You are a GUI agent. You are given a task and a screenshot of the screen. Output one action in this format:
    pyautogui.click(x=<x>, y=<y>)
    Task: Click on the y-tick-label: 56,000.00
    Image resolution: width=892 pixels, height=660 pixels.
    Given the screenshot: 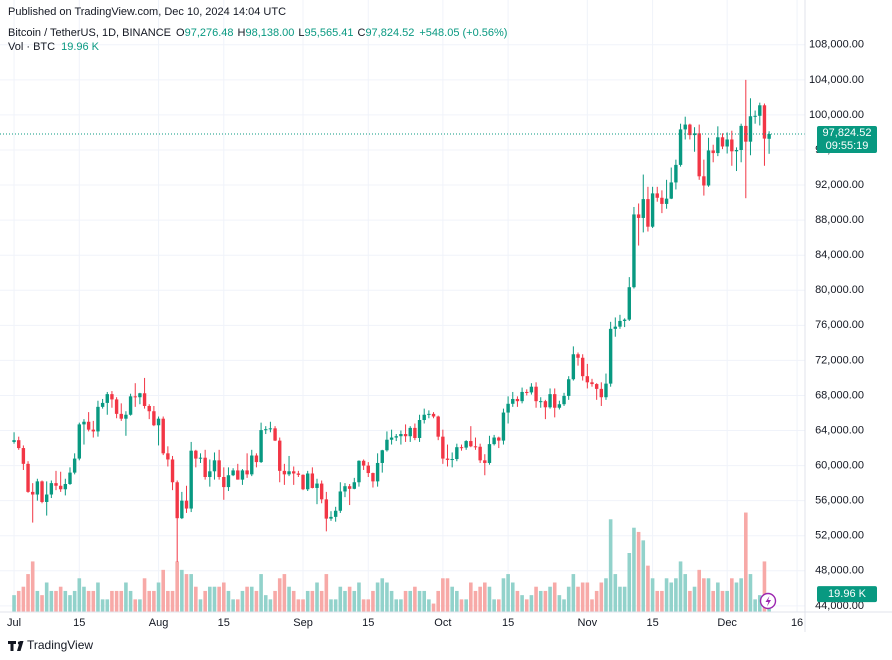 What is the action you would take?
    pyautogui.click(x=839, y=501)
    